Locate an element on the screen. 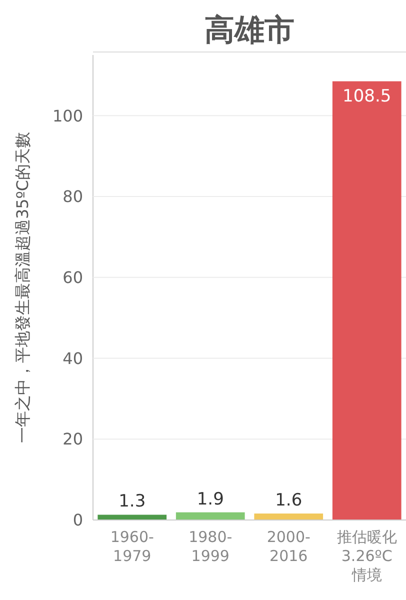  data-label: 1.6 is located at coordinates (288, 500).